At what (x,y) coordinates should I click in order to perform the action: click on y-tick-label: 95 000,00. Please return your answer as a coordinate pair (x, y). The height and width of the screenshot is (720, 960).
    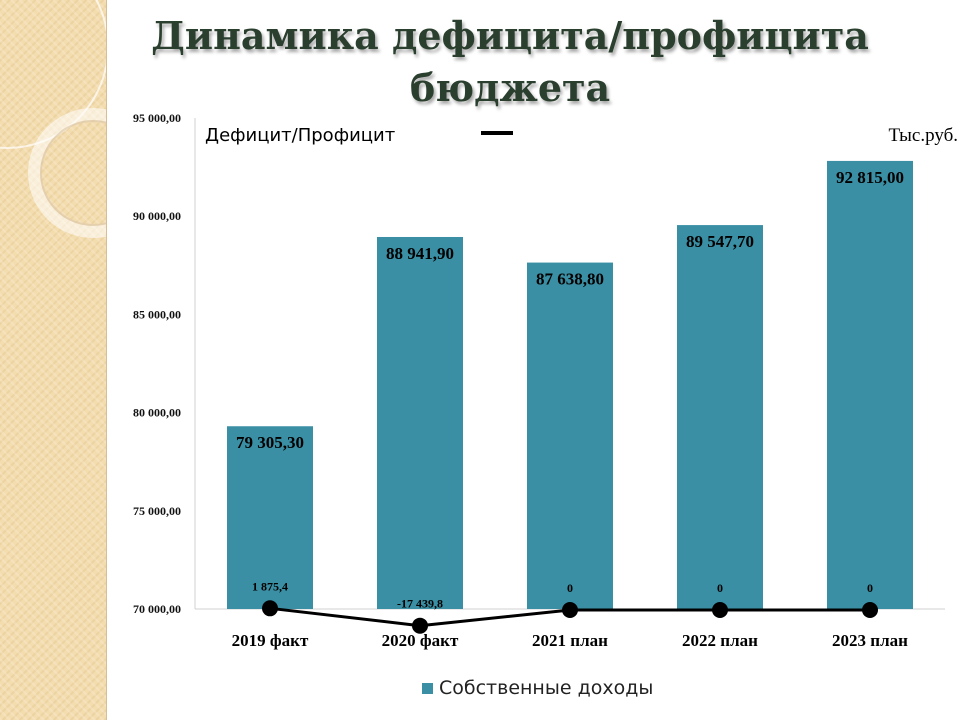
    Looking at the image, I should click on (157, 118).